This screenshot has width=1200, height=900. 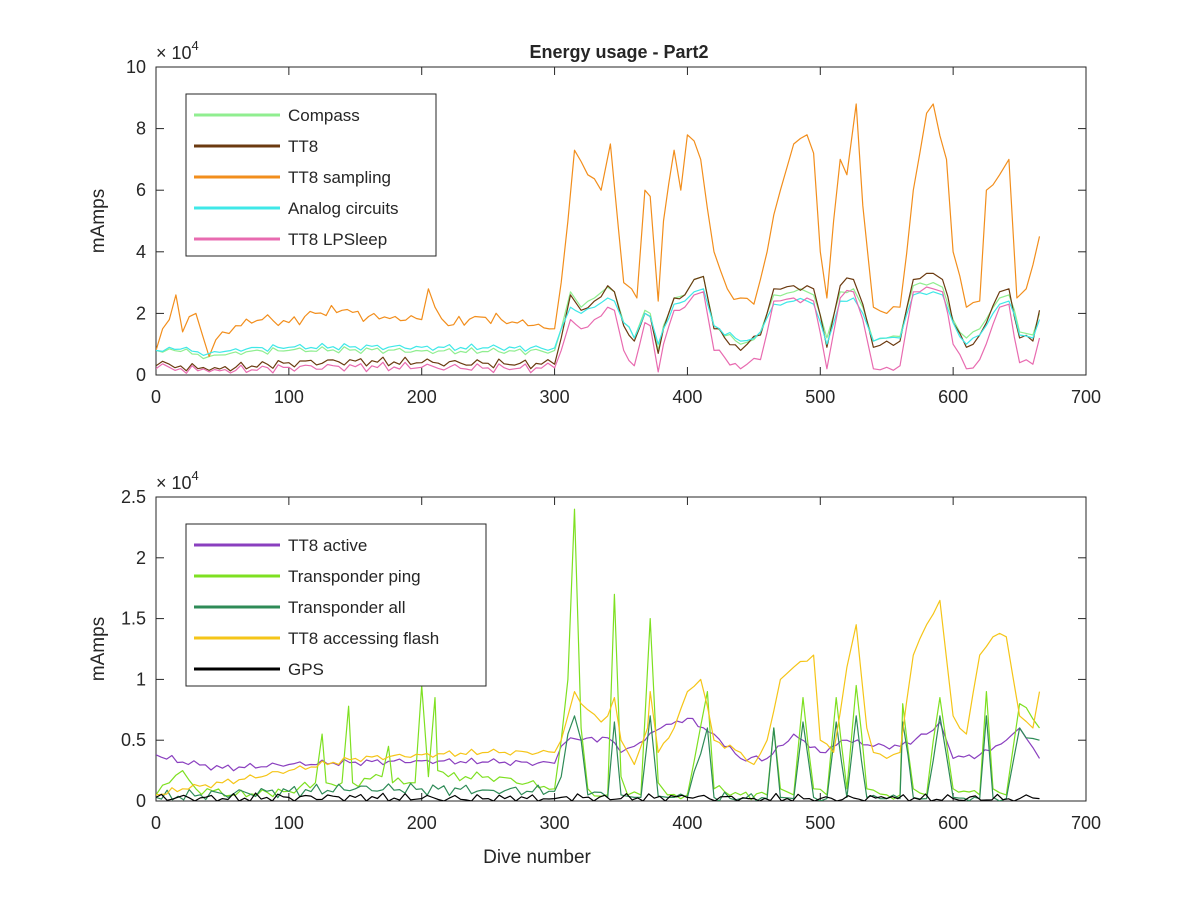 I want to click on x-axis-label: Dive number, so click(x=537, y=857).